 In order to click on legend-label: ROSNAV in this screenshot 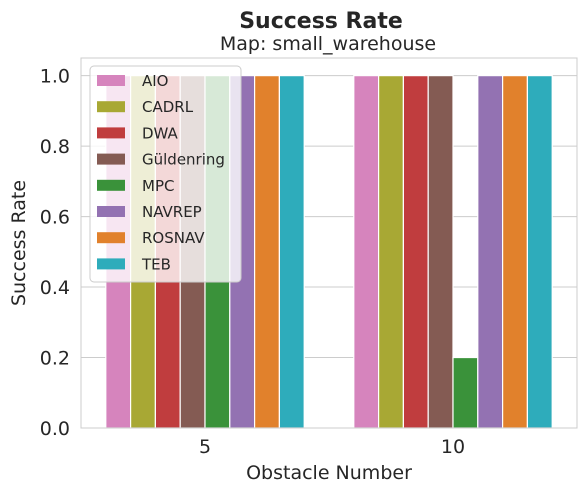, I will do `click(173, 238)`.